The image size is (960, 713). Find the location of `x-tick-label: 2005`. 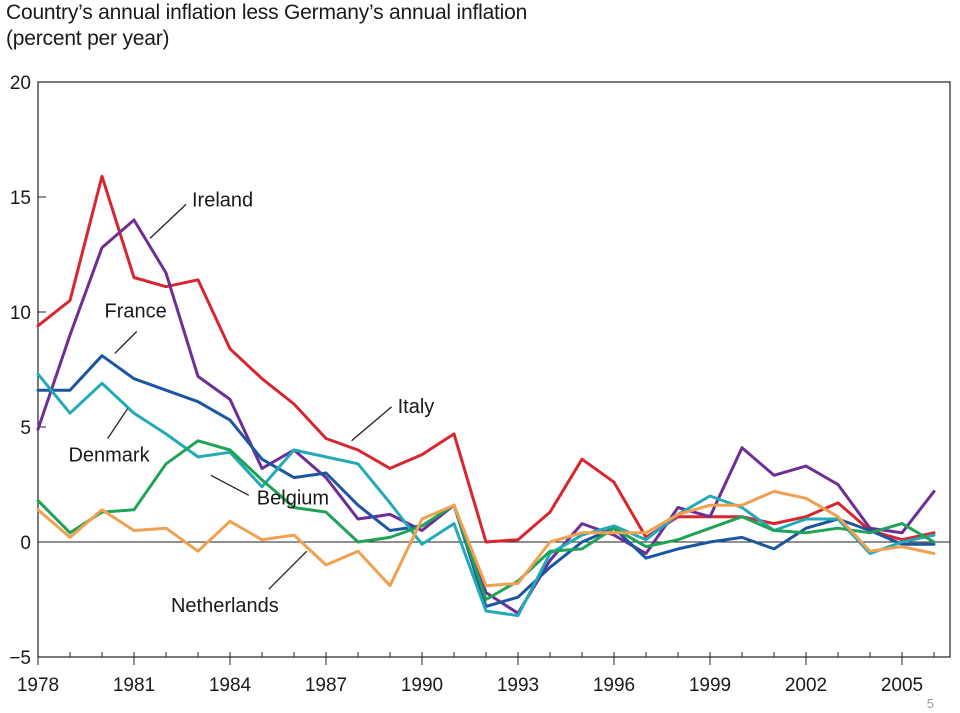

x-tick-label: 2005 is located at coordinates (902, 685).